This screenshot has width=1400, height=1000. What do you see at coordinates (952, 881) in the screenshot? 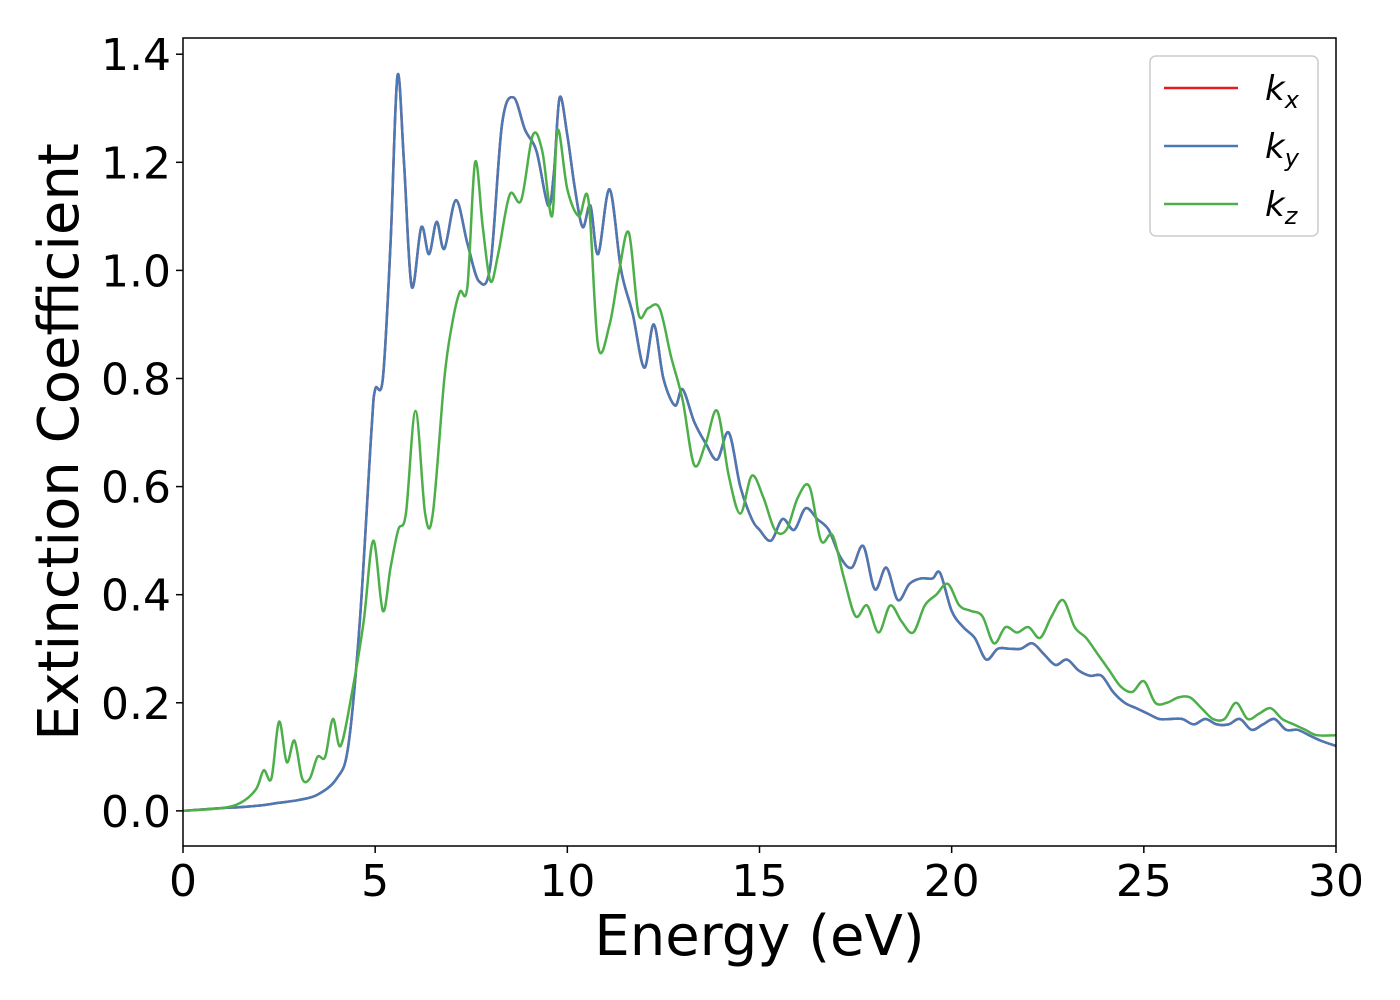
I see `x-tick-label: 20` at bounding box center [952, 881].